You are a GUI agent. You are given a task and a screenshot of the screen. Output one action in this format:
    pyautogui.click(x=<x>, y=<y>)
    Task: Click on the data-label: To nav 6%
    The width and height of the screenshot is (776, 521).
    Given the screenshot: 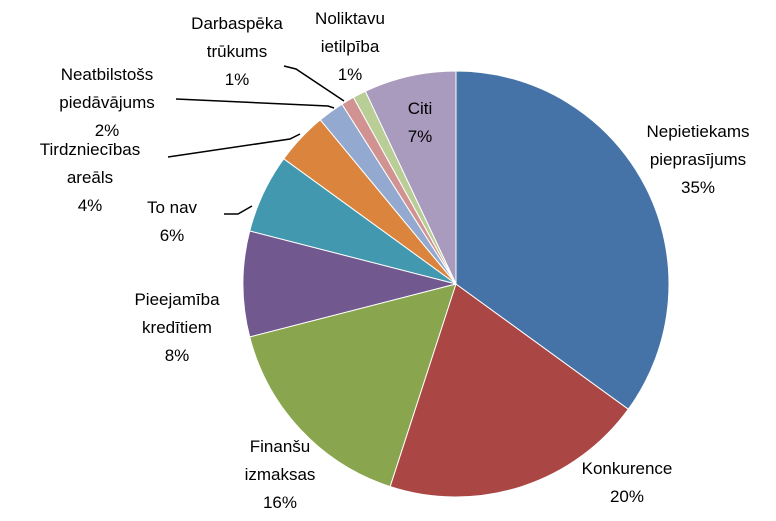 What is the action you would take?
    pyautogui.click(x=172, y=222)
    